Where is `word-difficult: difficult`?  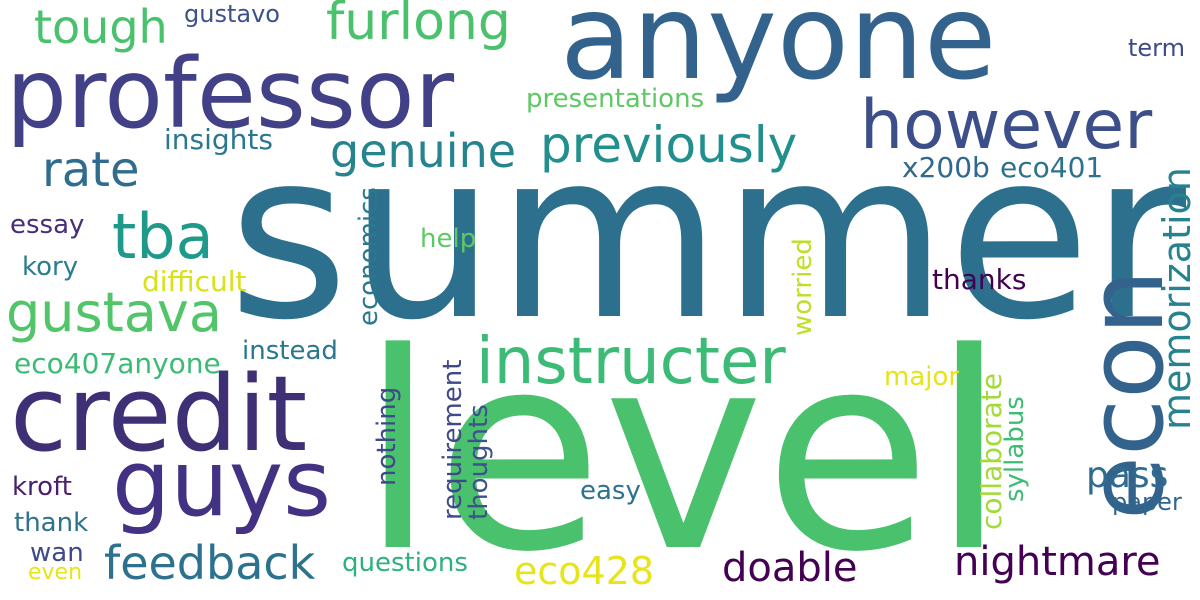 word-difficult: difficult is located at coordinates (194, 281).